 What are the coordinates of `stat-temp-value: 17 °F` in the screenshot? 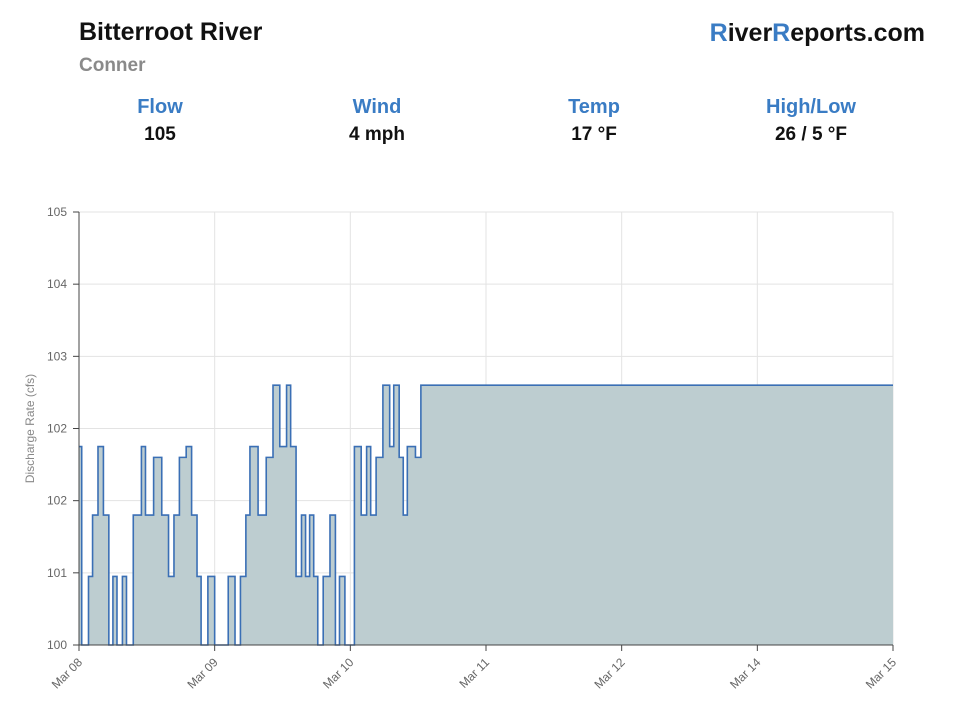 It's located at (594, 134).